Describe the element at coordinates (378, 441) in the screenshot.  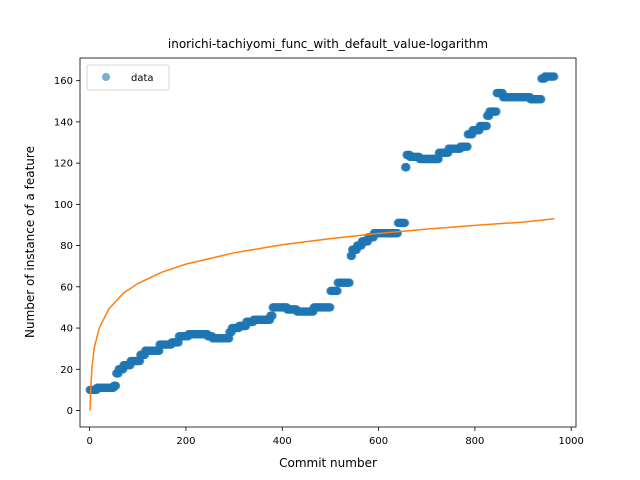
I see `x-tick-label: 600` at that location.